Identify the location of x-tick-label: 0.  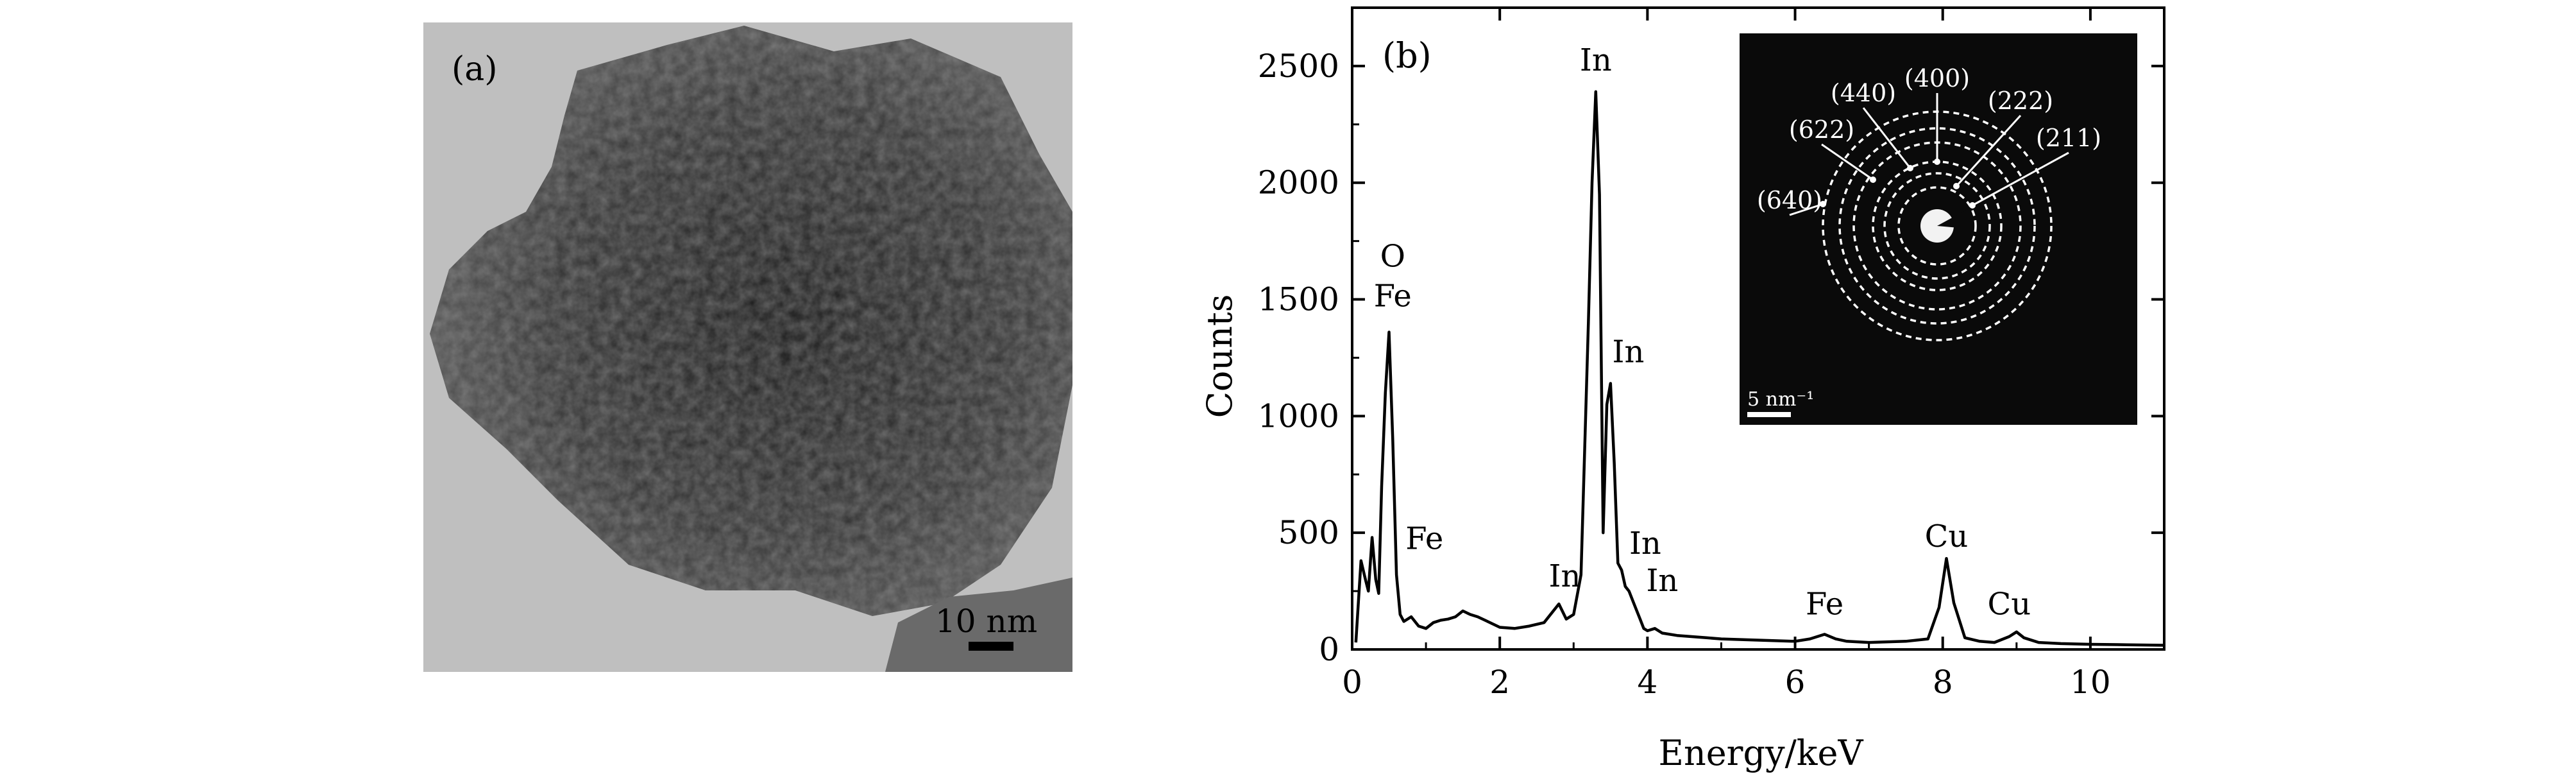
(1352, 682).